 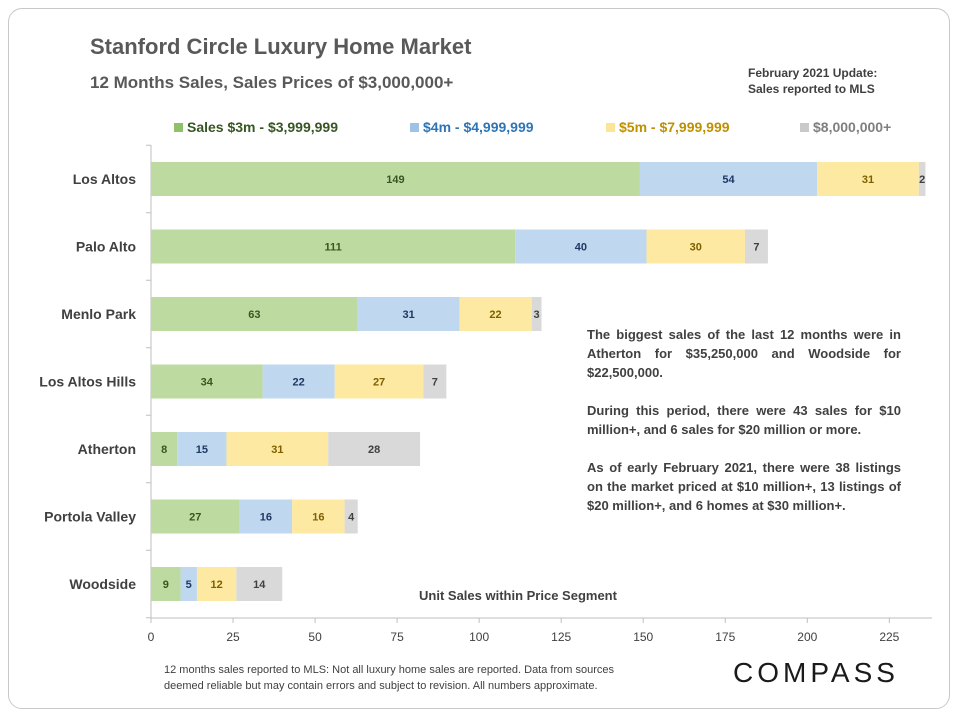 I want to click on category-label: Portola Valley, so click(x=90, y=517).